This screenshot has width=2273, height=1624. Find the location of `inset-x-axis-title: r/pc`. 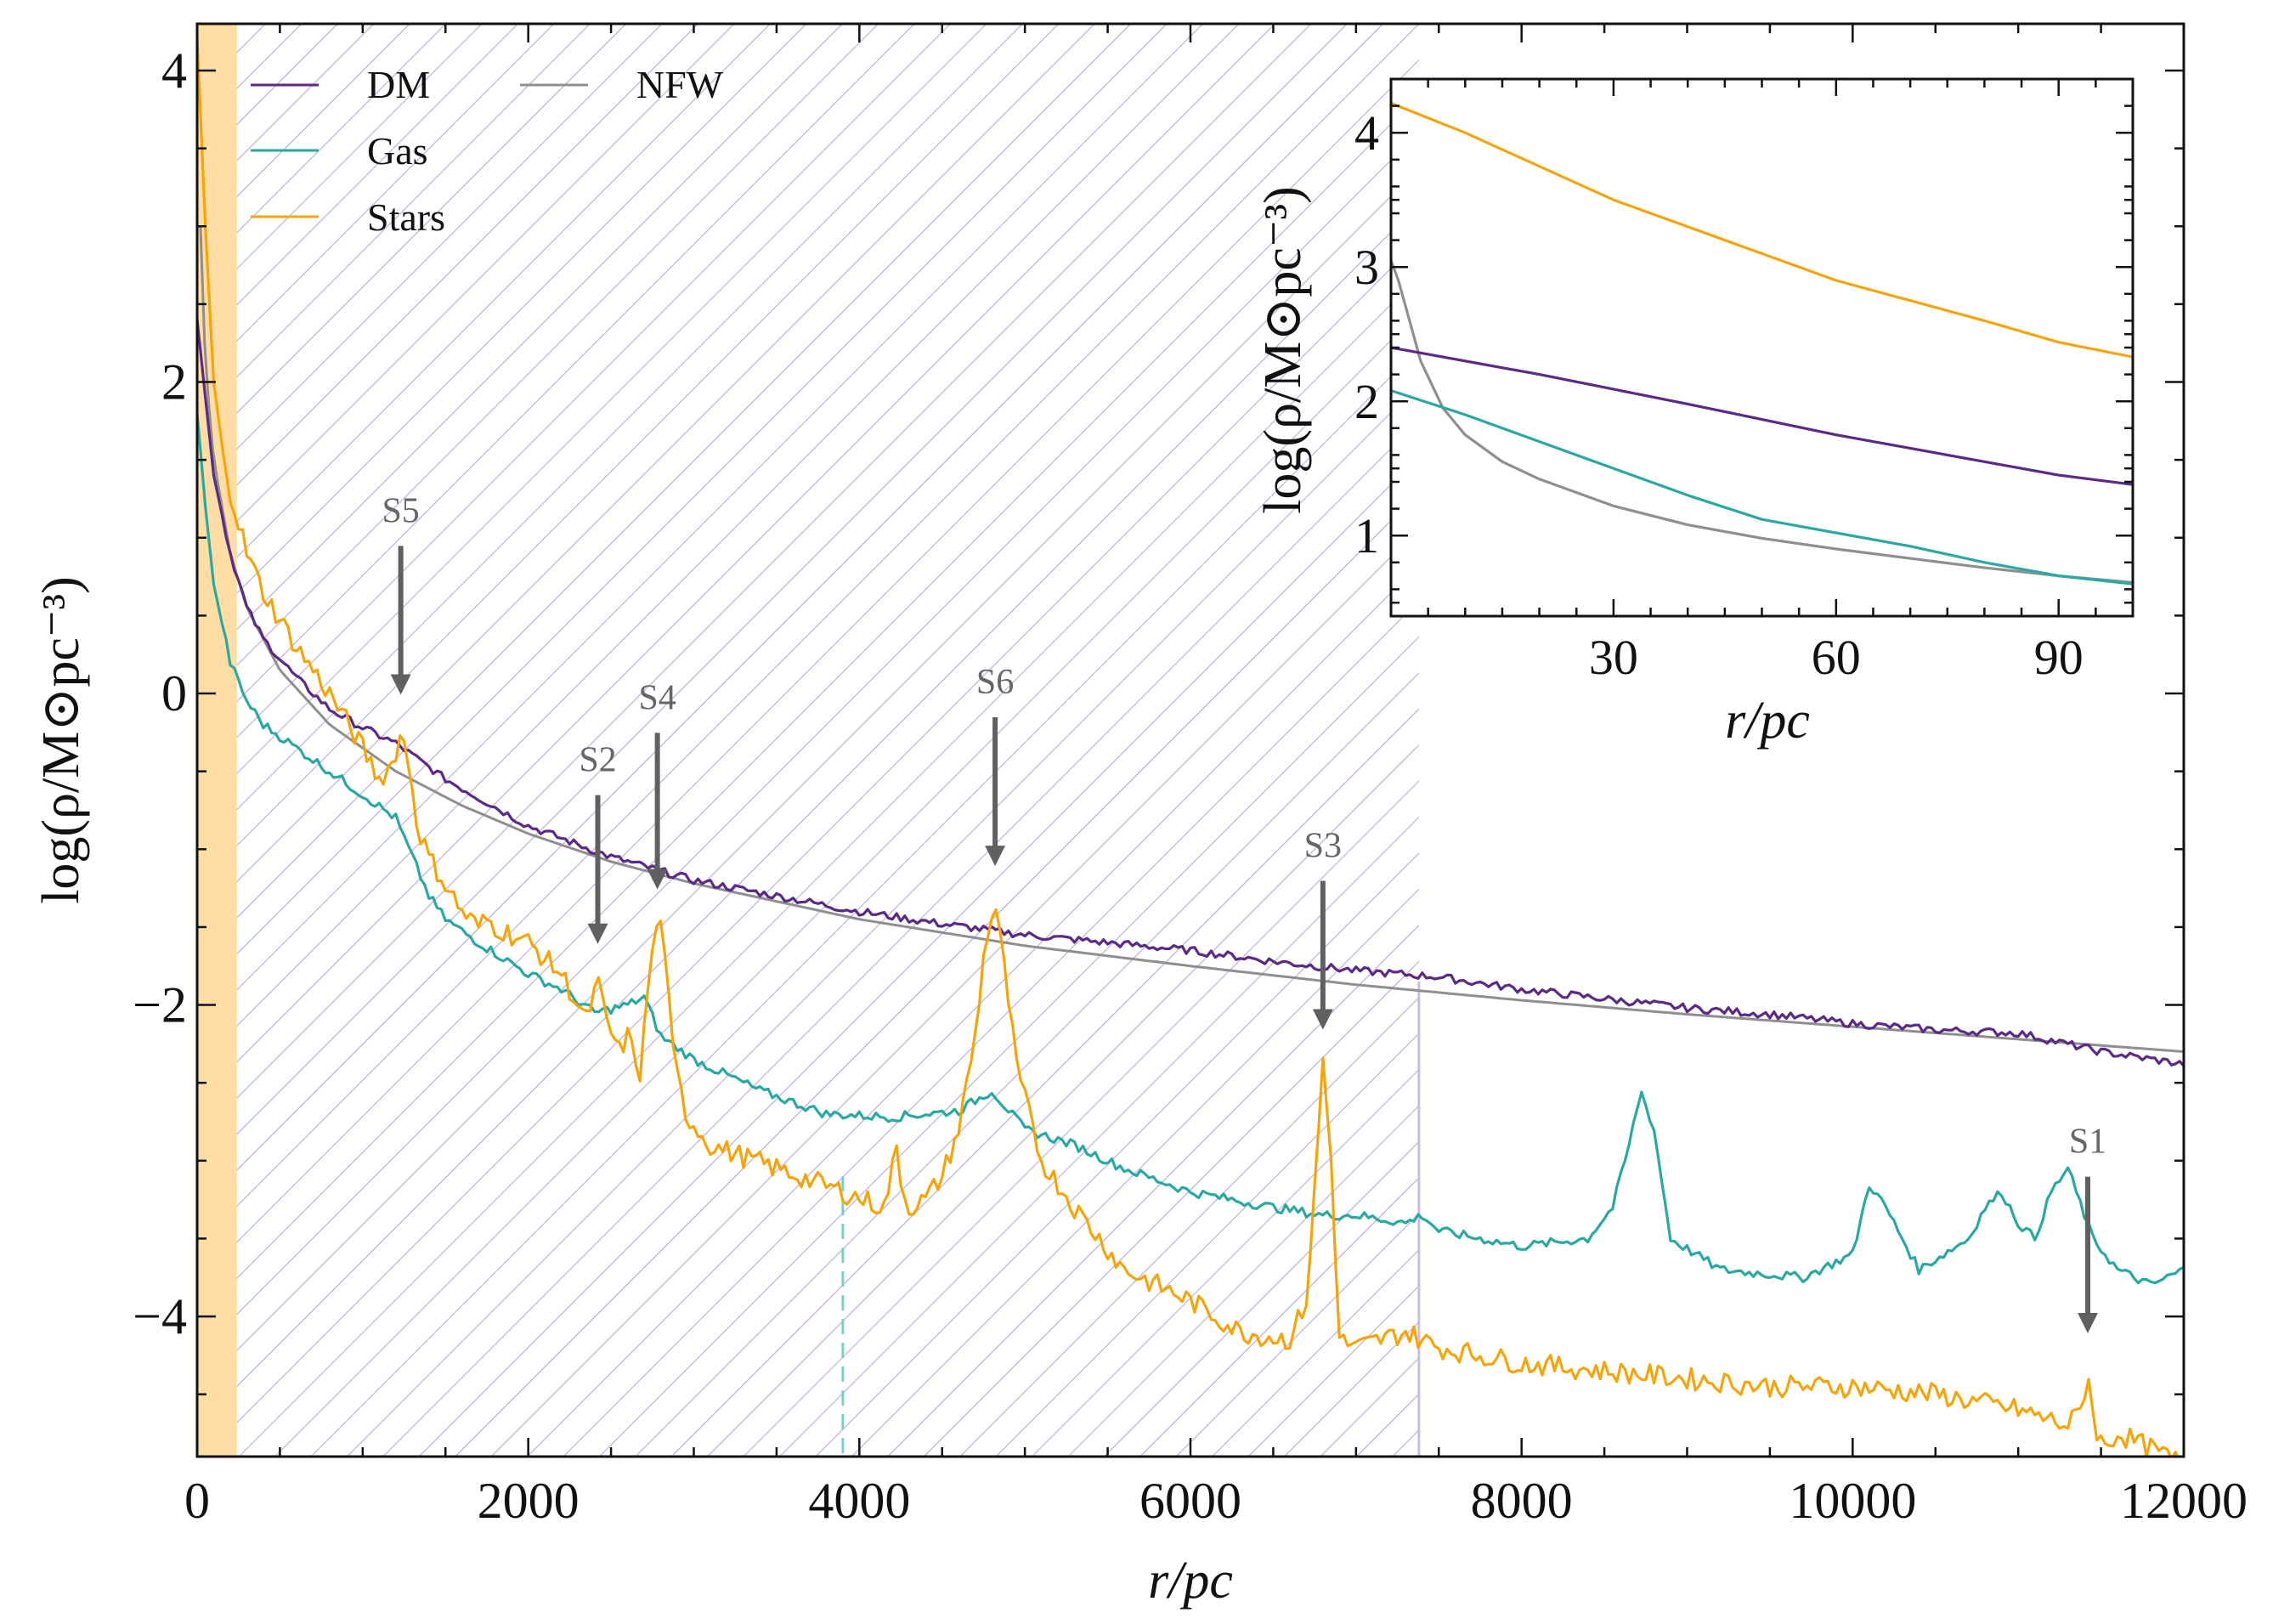

inset-x-axis-title: r/pc is located at coordinates (1767, 721).